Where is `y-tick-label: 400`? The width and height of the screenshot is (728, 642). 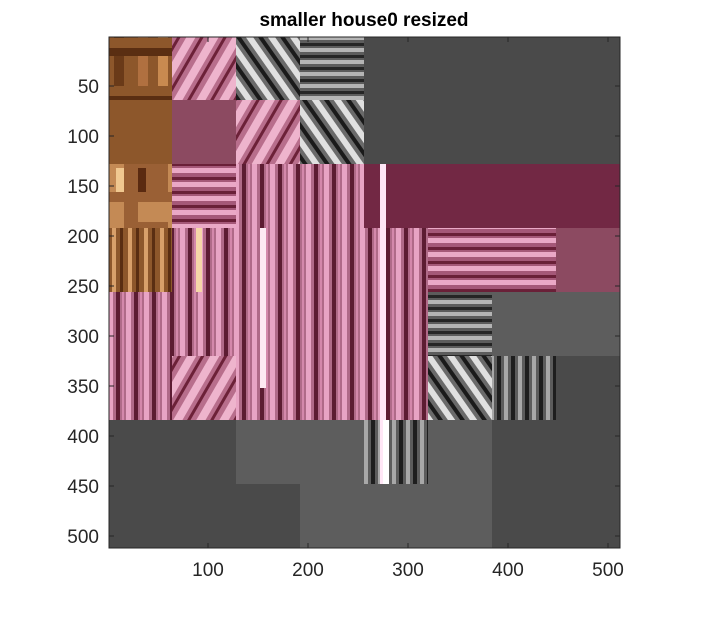
y-tick-label: 400 is located at coordinates (83, 437).